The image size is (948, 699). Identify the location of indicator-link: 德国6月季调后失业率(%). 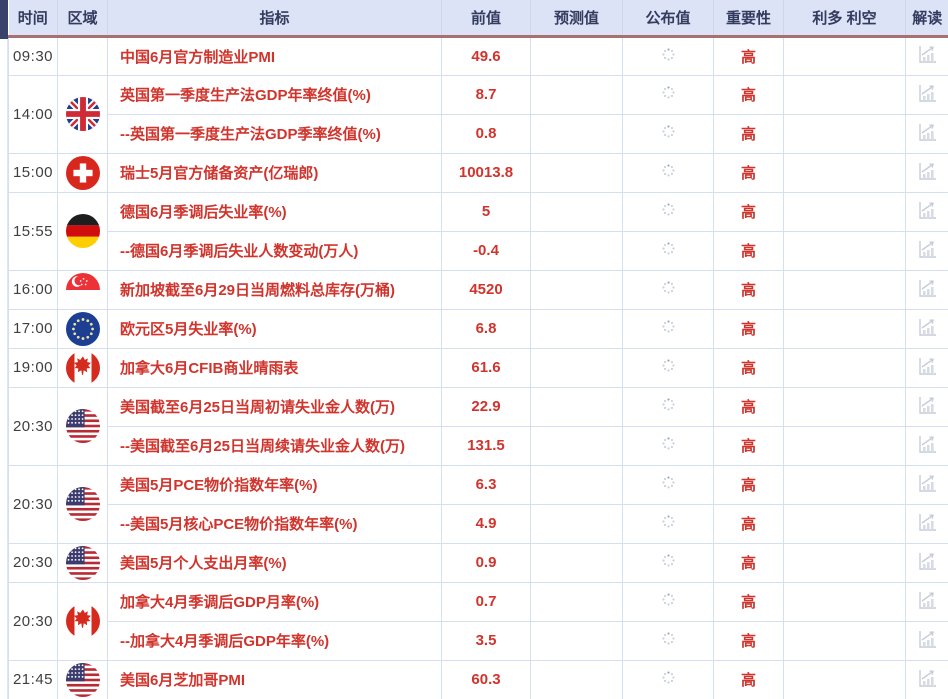
(203, 212).